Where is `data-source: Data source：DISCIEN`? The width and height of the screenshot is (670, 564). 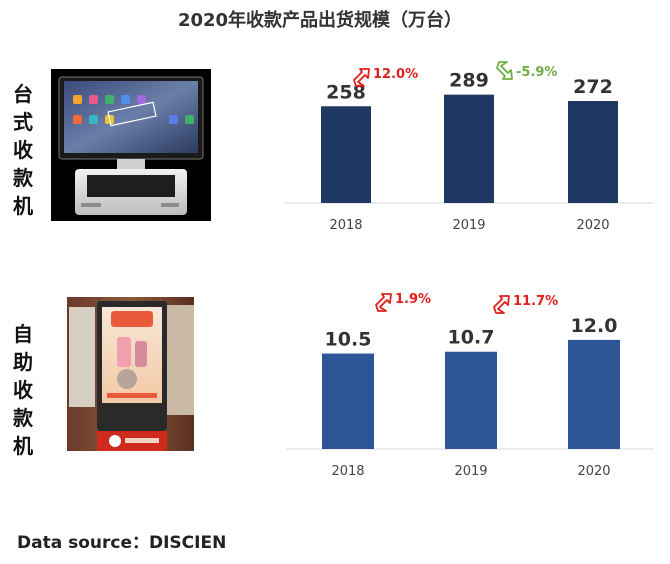 data-source: Data source：DISCIEN is located at coordinates (121, 540).